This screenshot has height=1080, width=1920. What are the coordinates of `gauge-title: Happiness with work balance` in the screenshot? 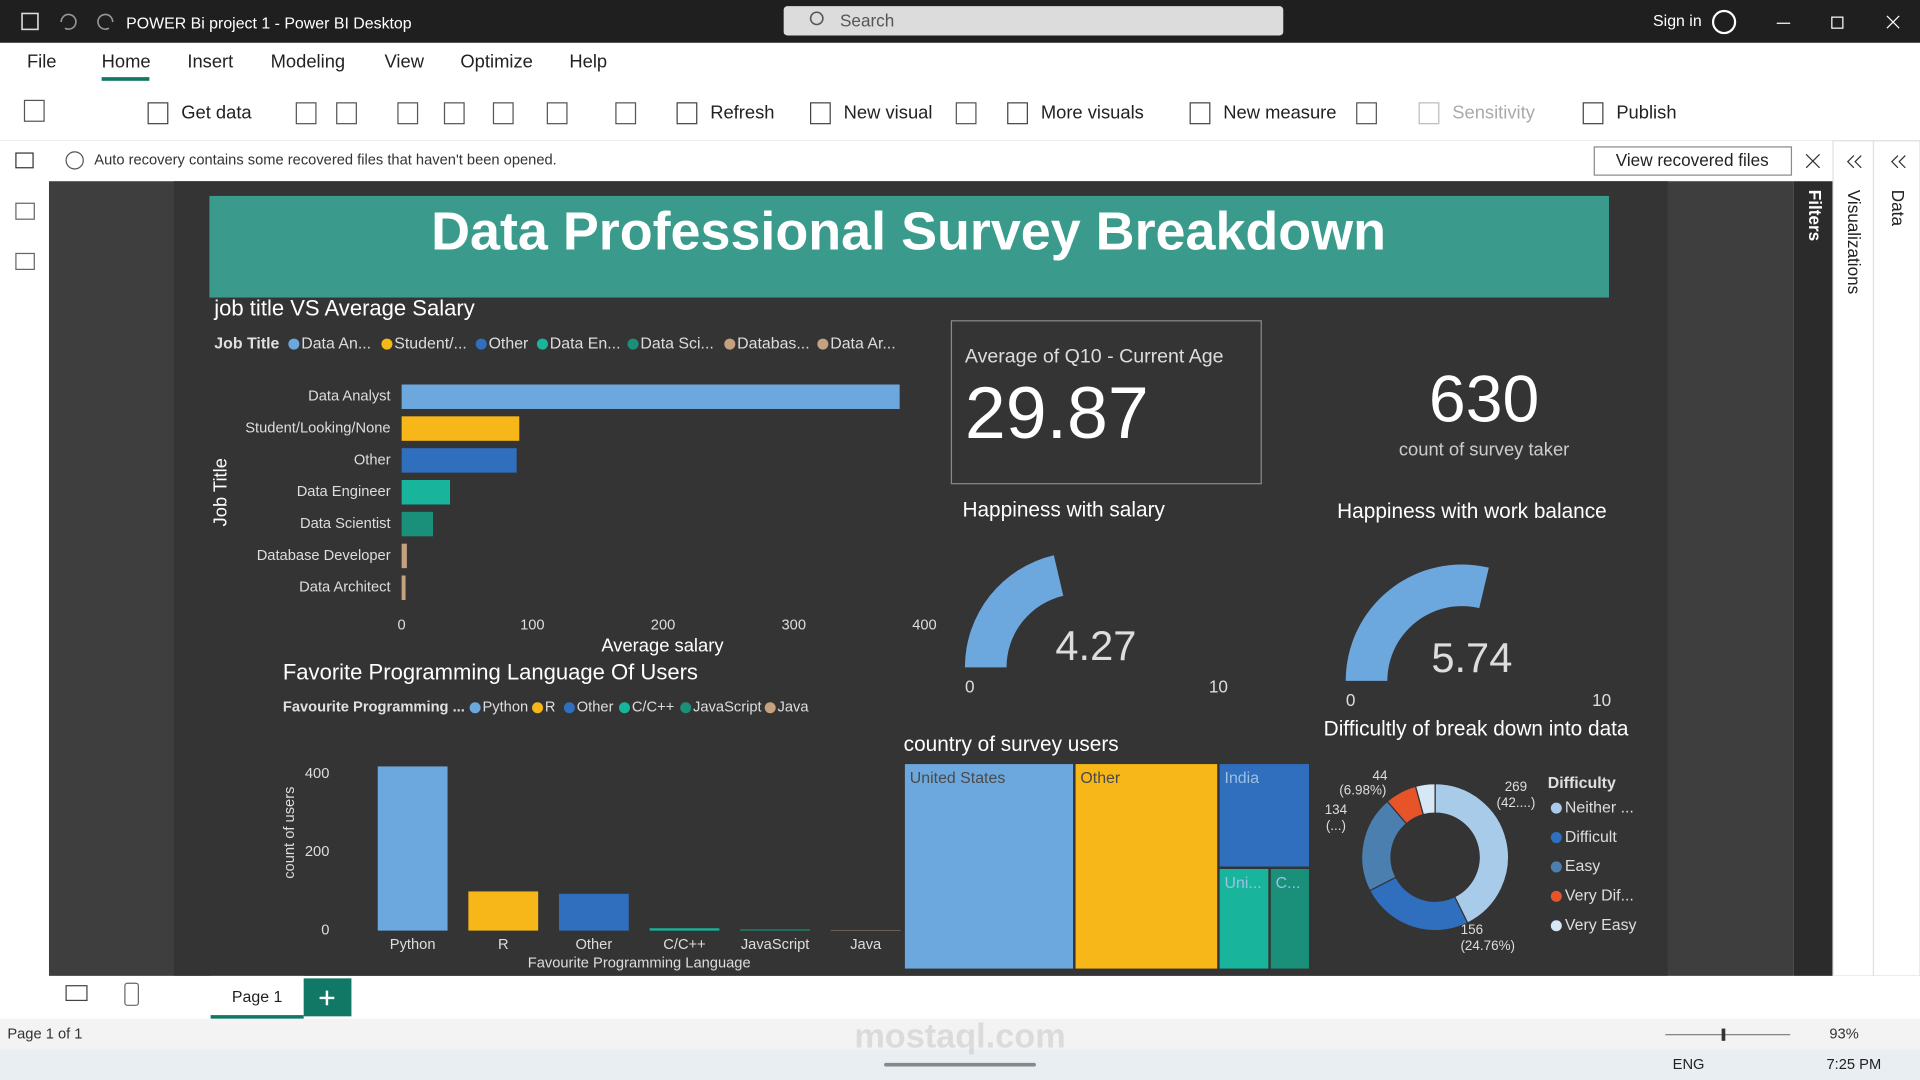 It's located at (1472, 511).